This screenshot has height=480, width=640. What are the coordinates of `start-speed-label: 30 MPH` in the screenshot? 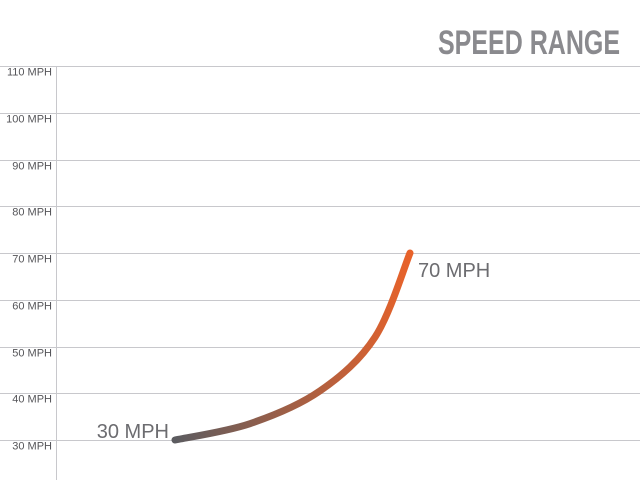 It's located at (133, 432).